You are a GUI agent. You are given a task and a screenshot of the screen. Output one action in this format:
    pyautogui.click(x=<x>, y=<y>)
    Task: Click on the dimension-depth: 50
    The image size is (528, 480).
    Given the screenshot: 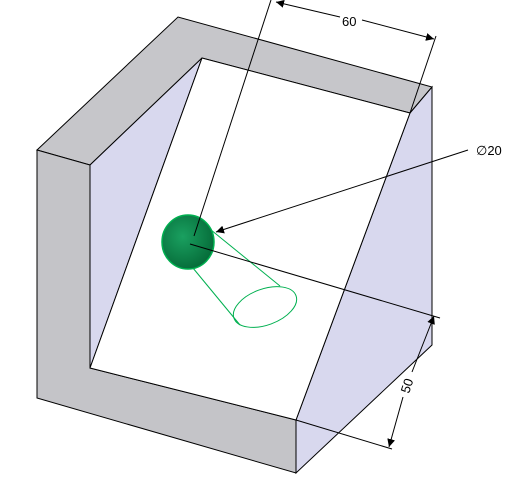 What is the action you would take?
    pyautogui.click(x=365, y=382)
    